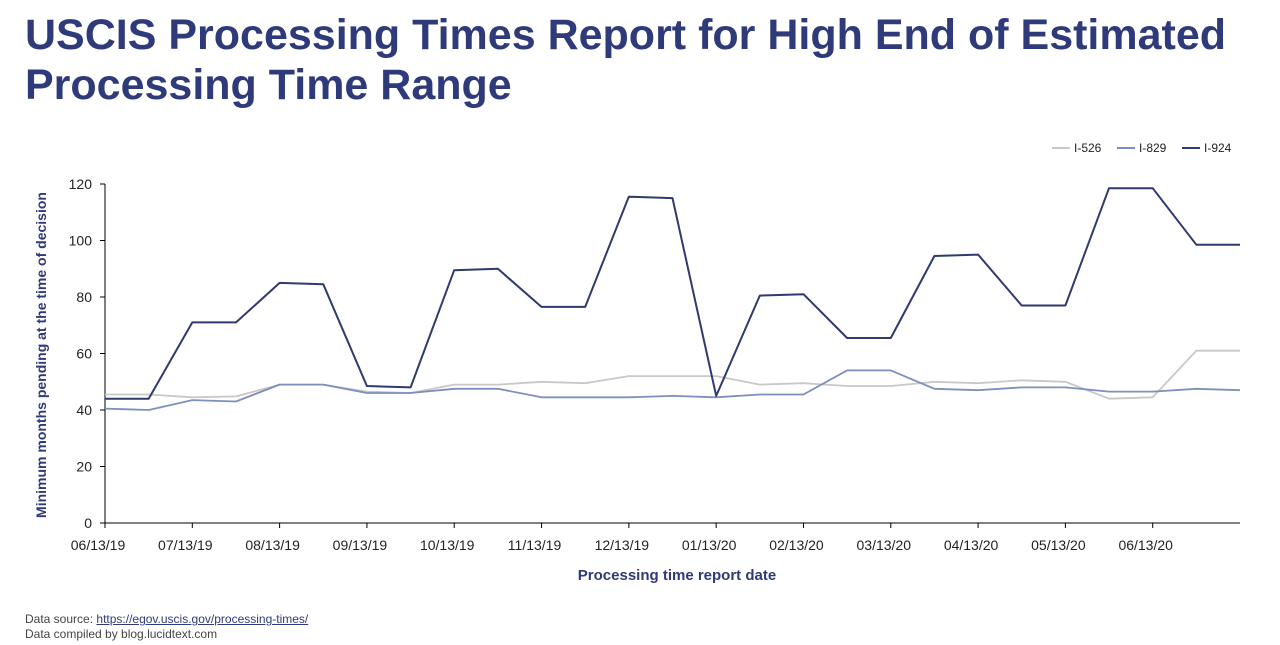 The height and width of the screenshot is (645, 1280). Describe the element at coordinates (98, 545) in the screenshot. I see `x-tick-label: 06/13/19` at that location.